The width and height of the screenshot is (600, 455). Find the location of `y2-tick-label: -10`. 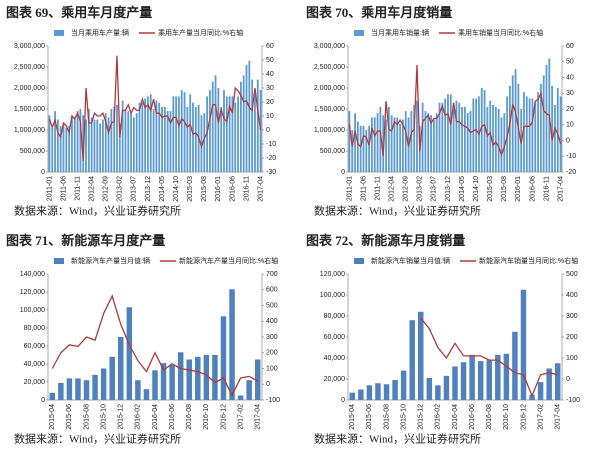

y2-tick-label: -10 is located at coordinates (571, 156).